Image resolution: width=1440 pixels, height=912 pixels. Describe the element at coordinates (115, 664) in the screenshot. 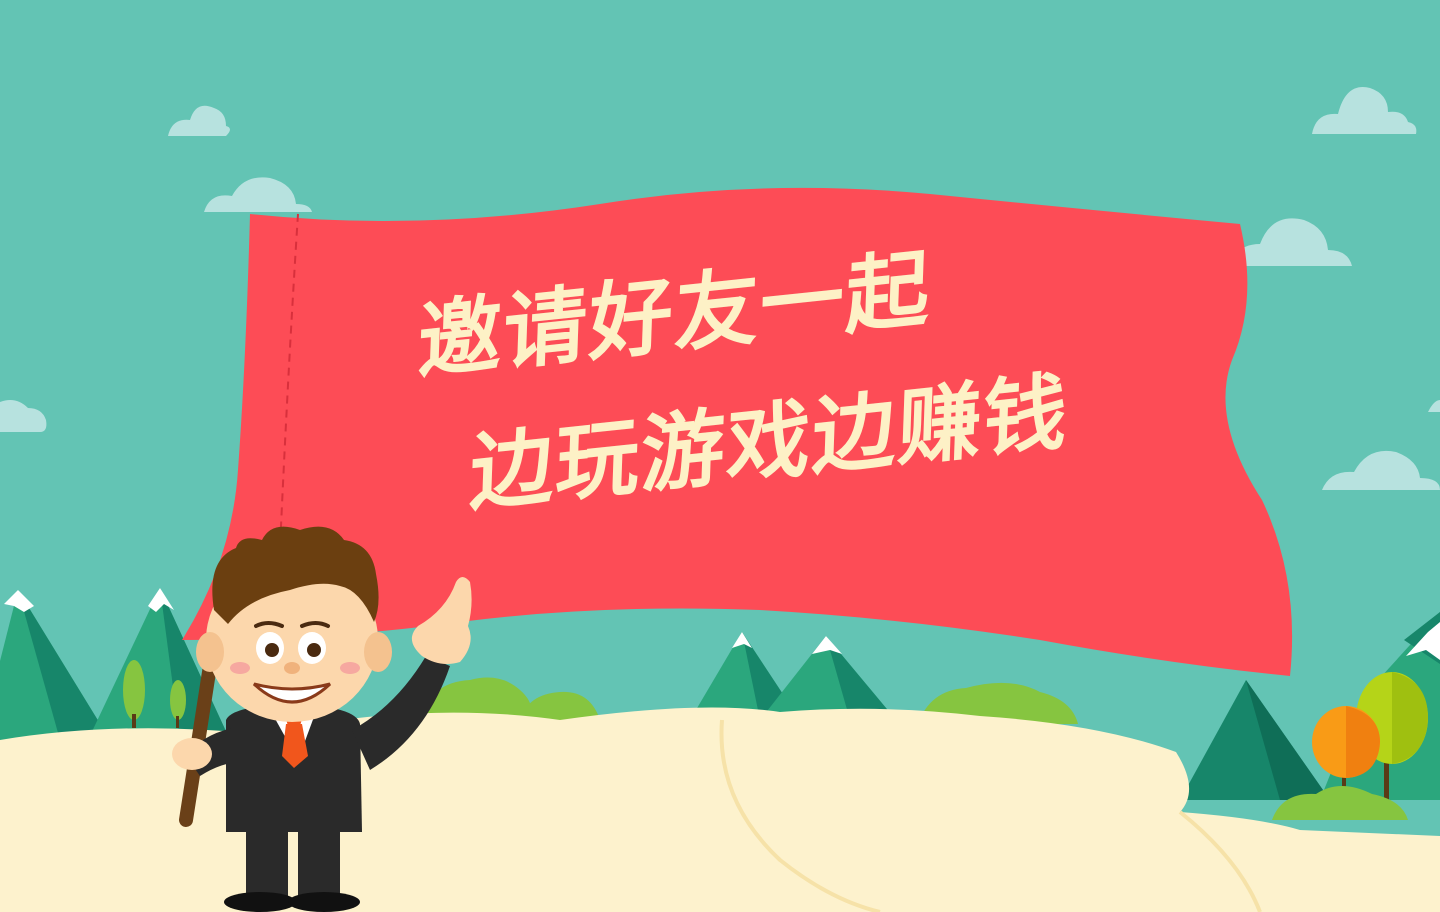

I see `mountains-left` at that location.